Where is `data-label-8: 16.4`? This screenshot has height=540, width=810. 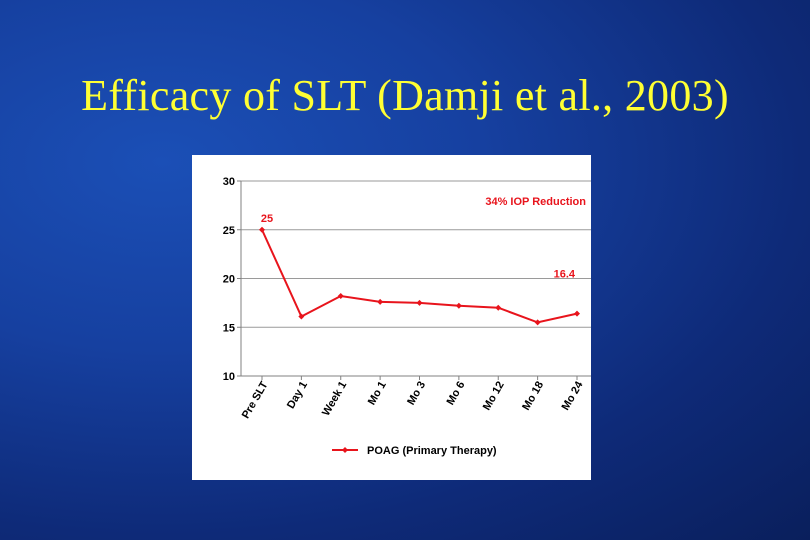
data-label-8: 16.4 is located at coordinates (565, 275).